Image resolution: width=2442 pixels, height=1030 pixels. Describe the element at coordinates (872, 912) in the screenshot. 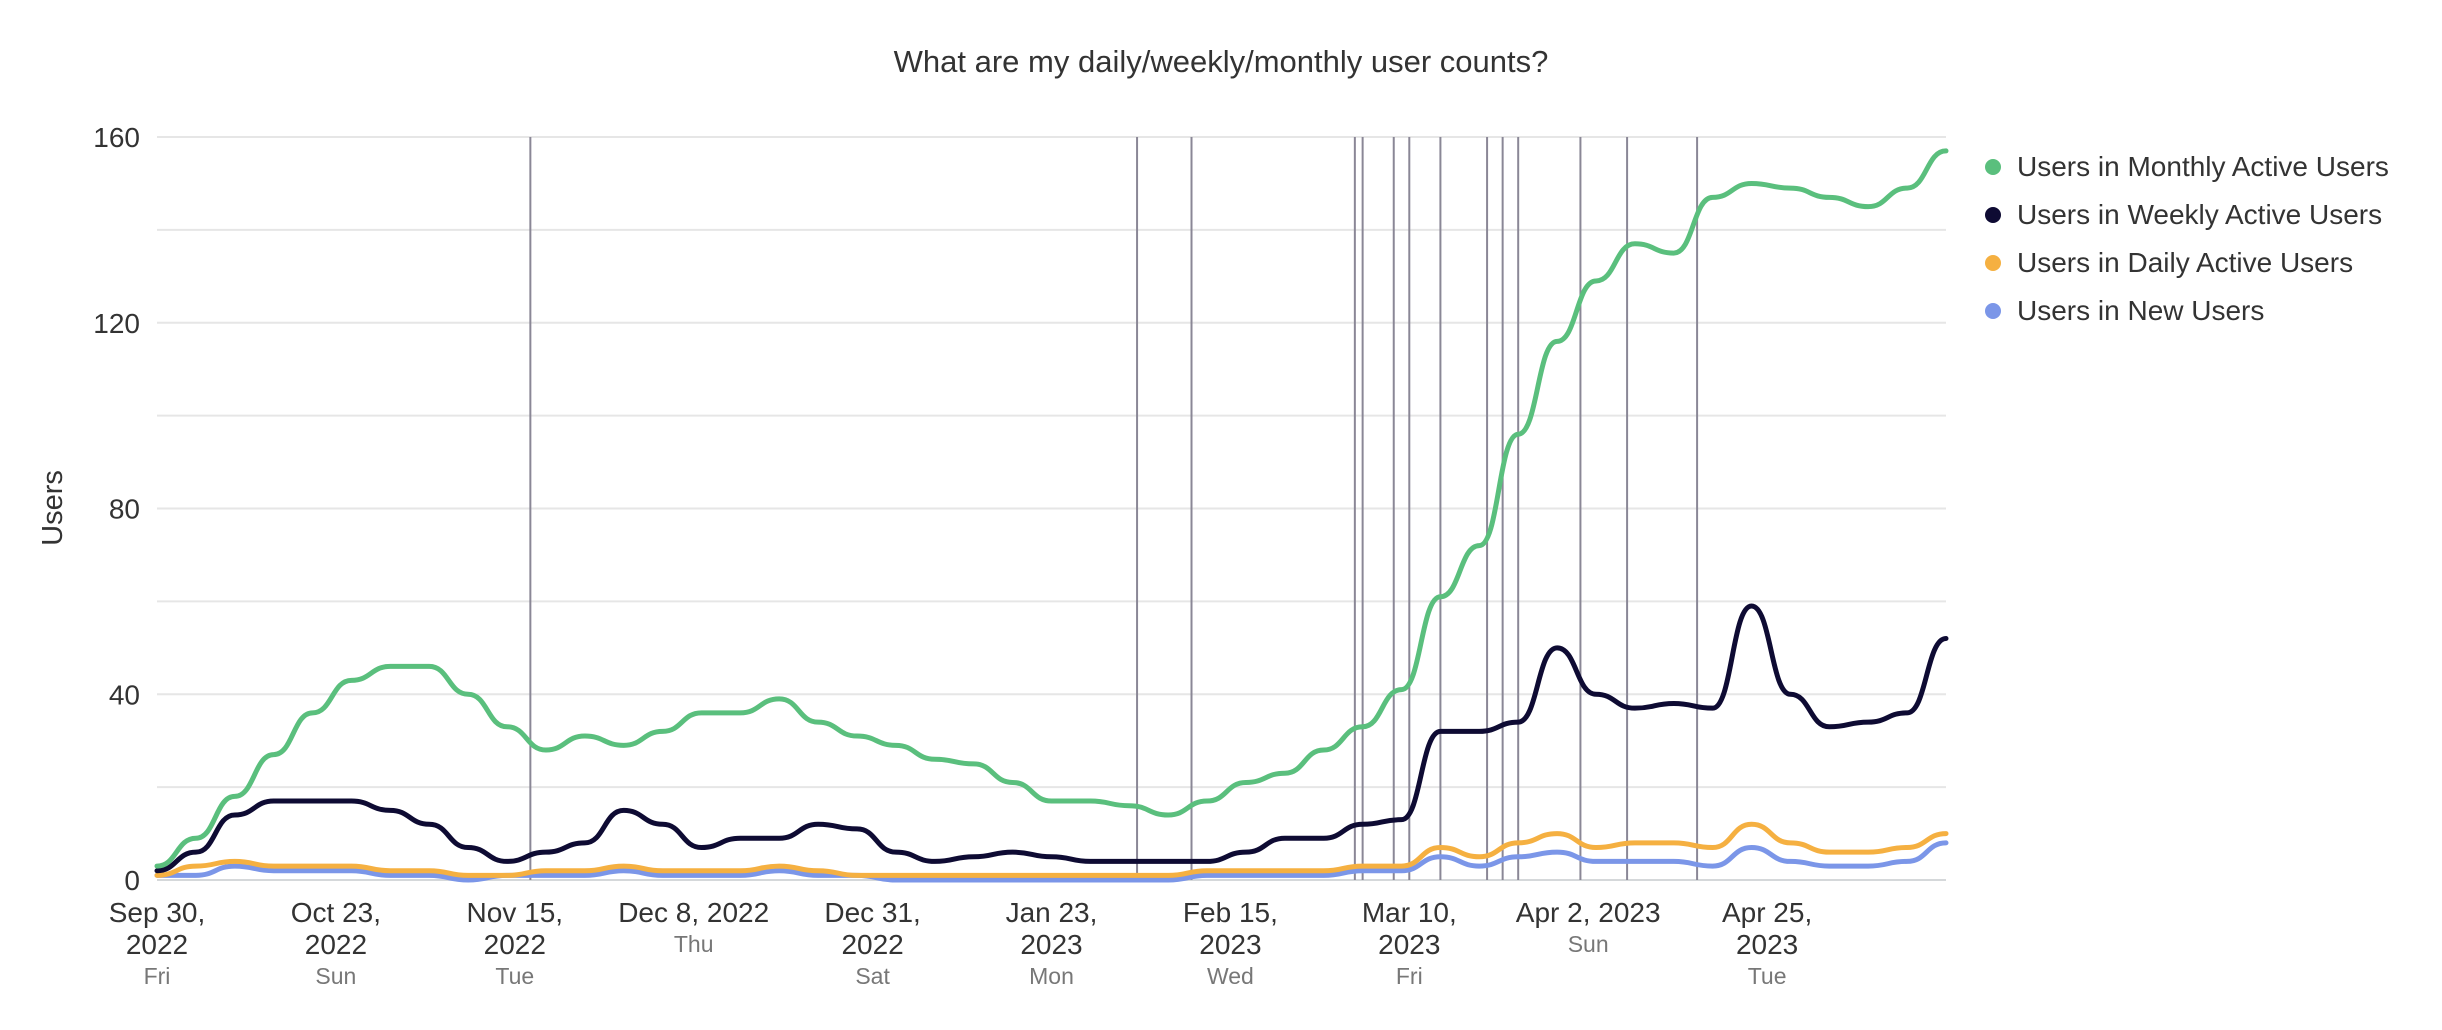

I see `x-tick-label: Dec 31,` at that location.